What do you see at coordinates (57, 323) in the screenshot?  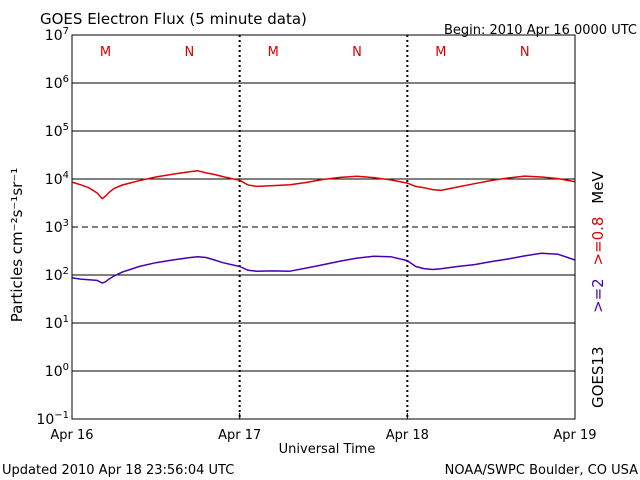 I see `y-tick-label: 10¹` at bounding box center [57, 323].